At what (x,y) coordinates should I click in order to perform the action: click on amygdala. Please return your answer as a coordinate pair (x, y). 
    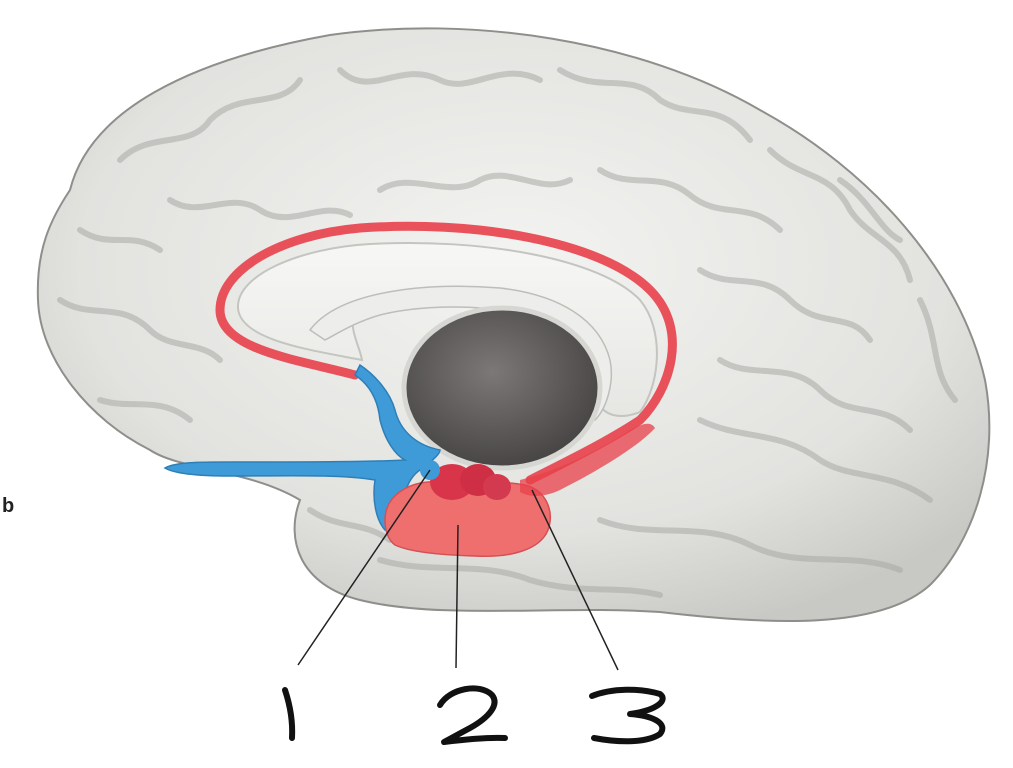
    Looking at the image, I should click on (465, 480).